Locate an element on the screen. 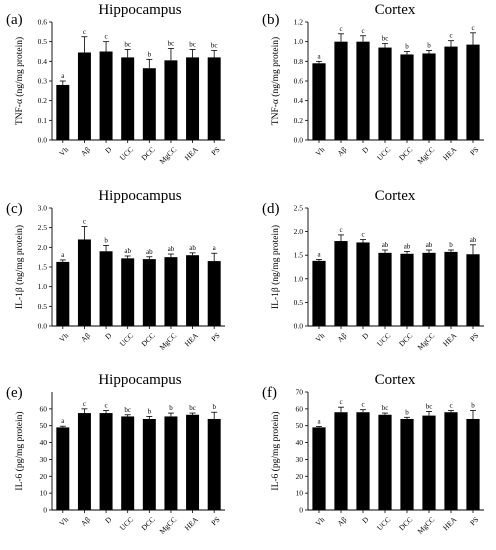  y-tick-label: 10 is located at coordinates (300, 493).